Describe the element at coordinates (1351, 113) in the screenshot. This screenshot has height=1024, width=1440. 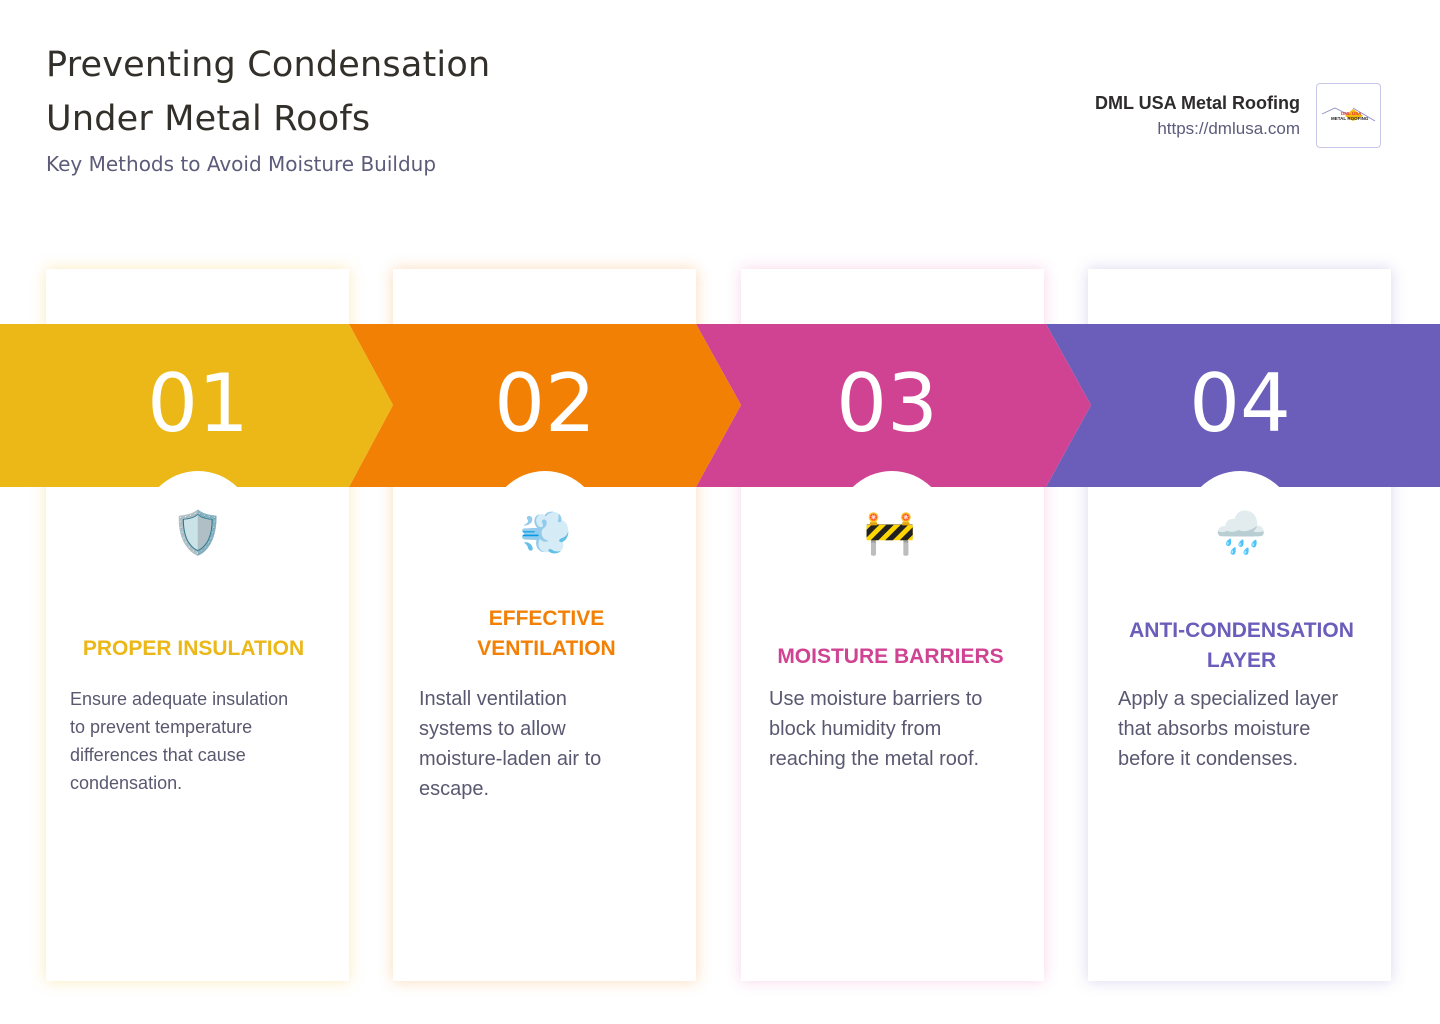
I see `svg-text: DML USA` at that location.